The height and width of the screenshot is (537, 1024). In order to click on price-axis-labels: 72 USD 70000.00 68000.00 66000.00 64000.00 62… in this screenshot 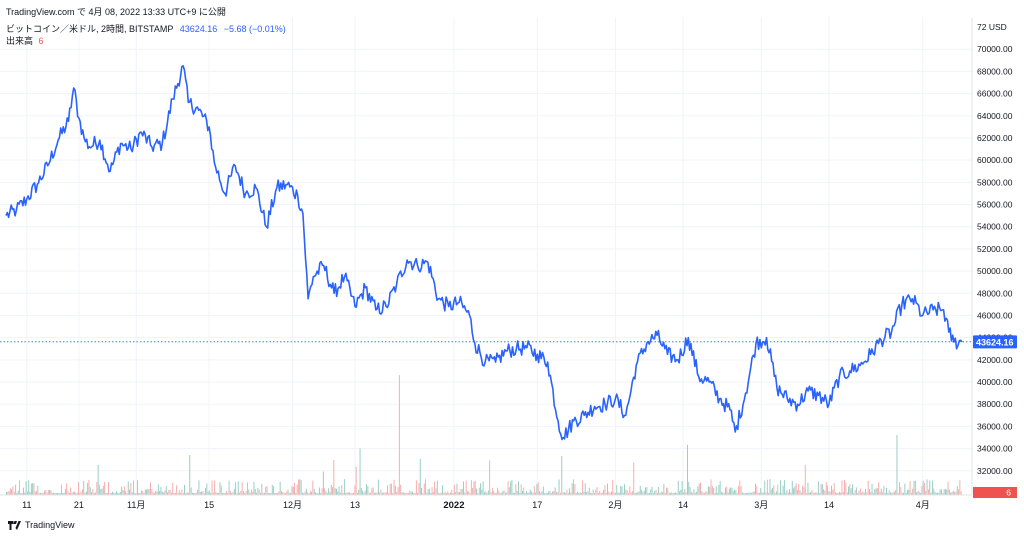, I will do `click(995, 260)`.